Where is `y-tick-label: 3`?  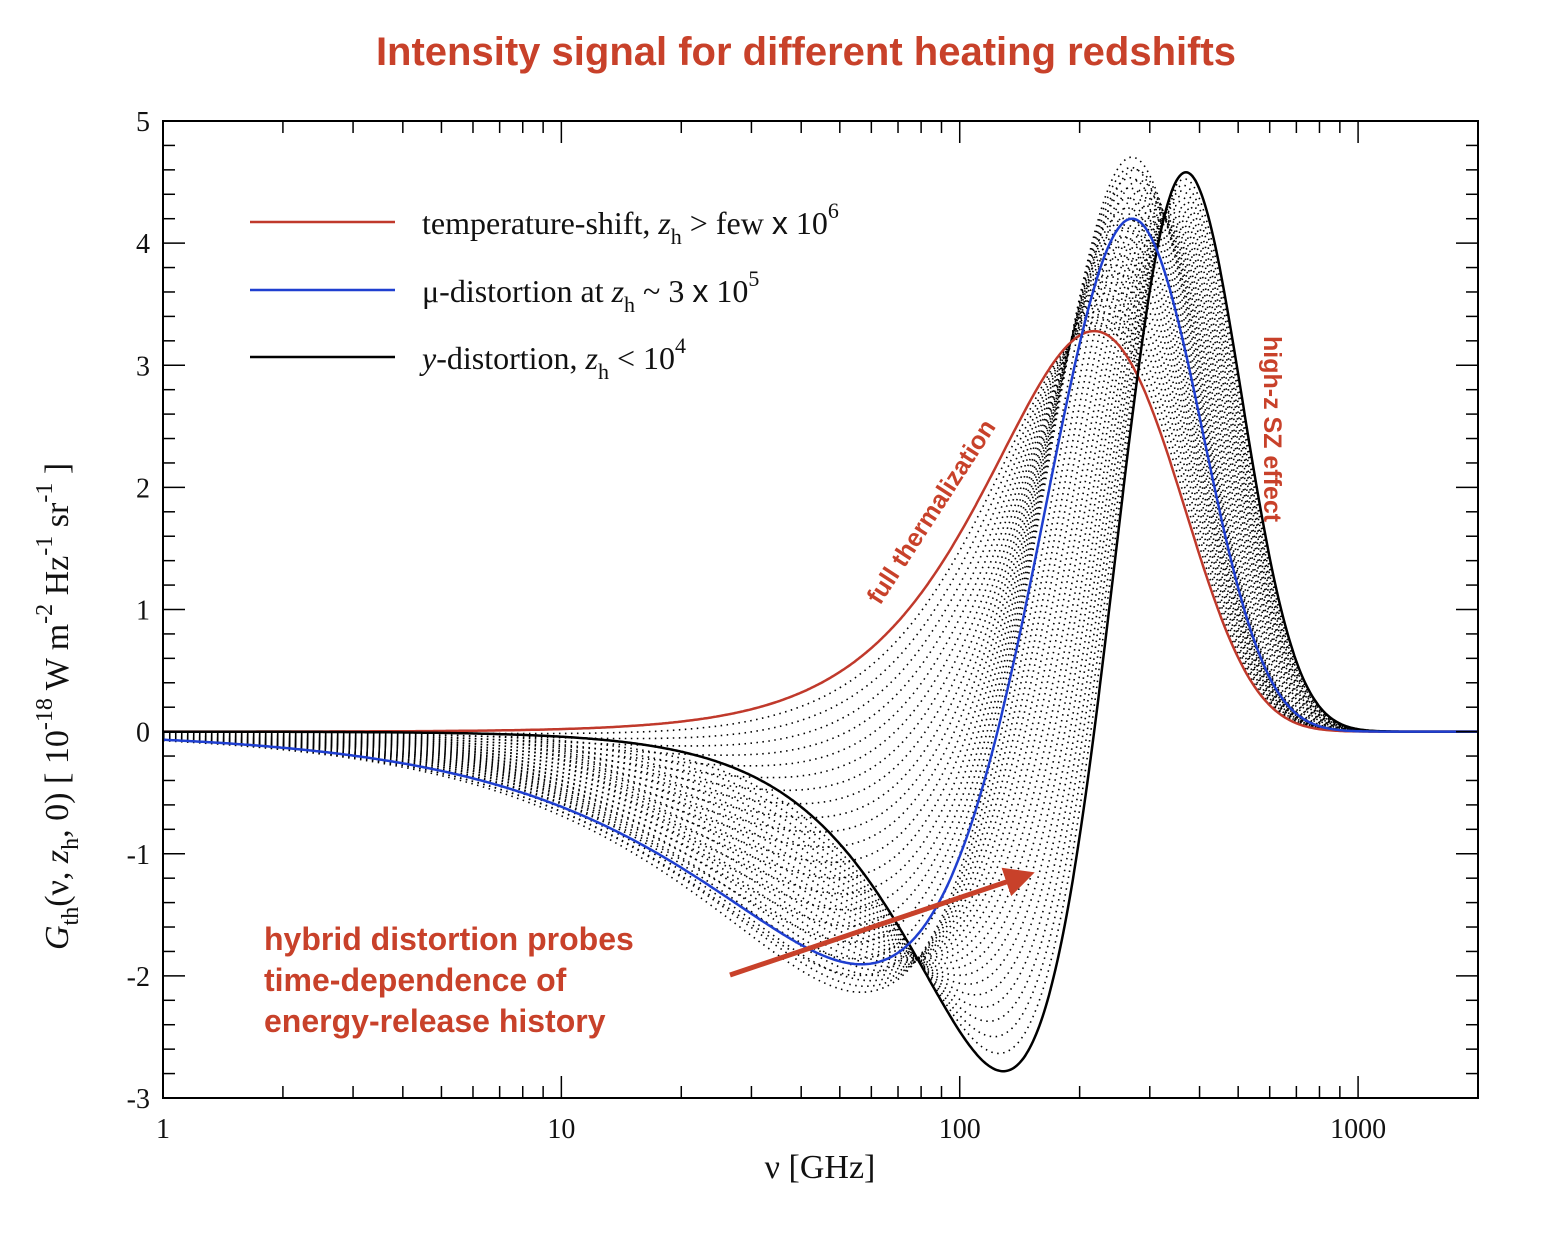 y-tick-label: 3 is located at coordinates (143, 366).